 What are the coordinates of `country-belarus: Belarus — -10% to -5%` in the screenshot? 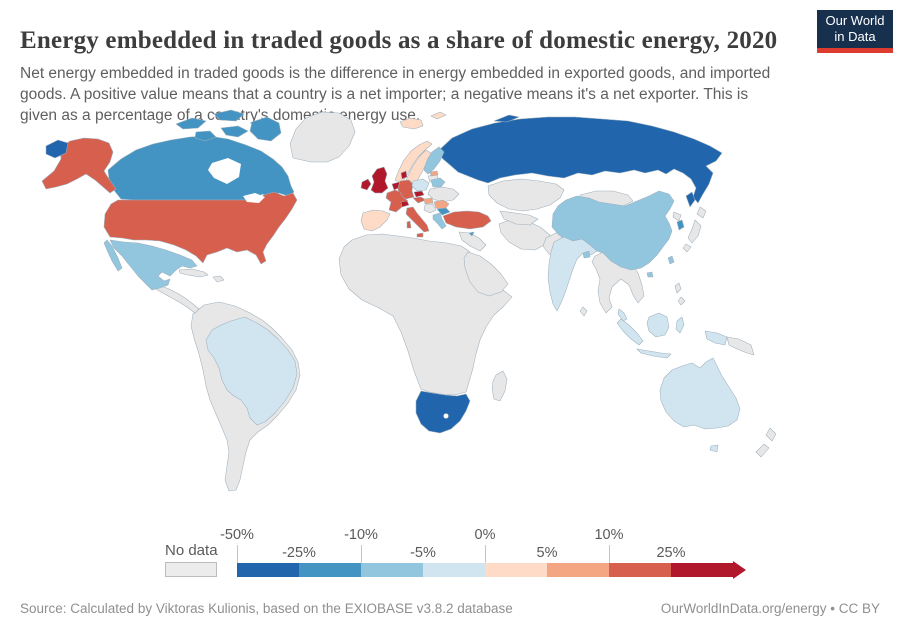 It's located at (438, 182).